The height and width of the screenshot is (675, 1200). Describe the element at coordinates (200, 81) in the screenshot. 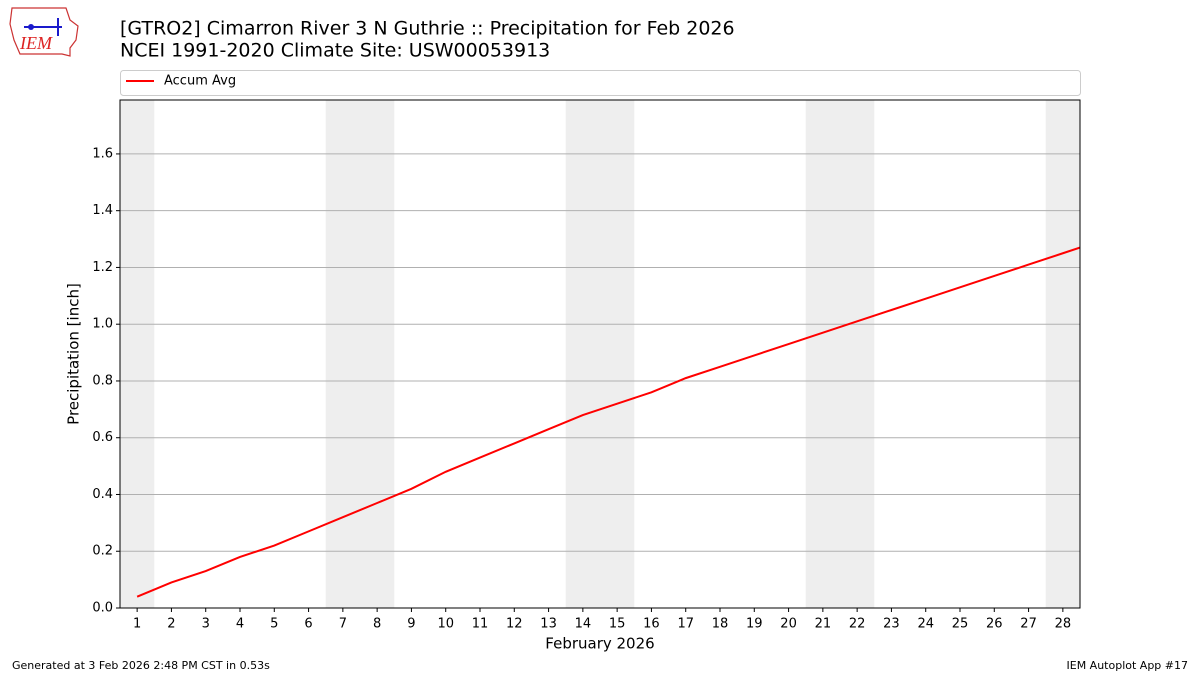

I see `legend-label: Accum Avg` at that location.